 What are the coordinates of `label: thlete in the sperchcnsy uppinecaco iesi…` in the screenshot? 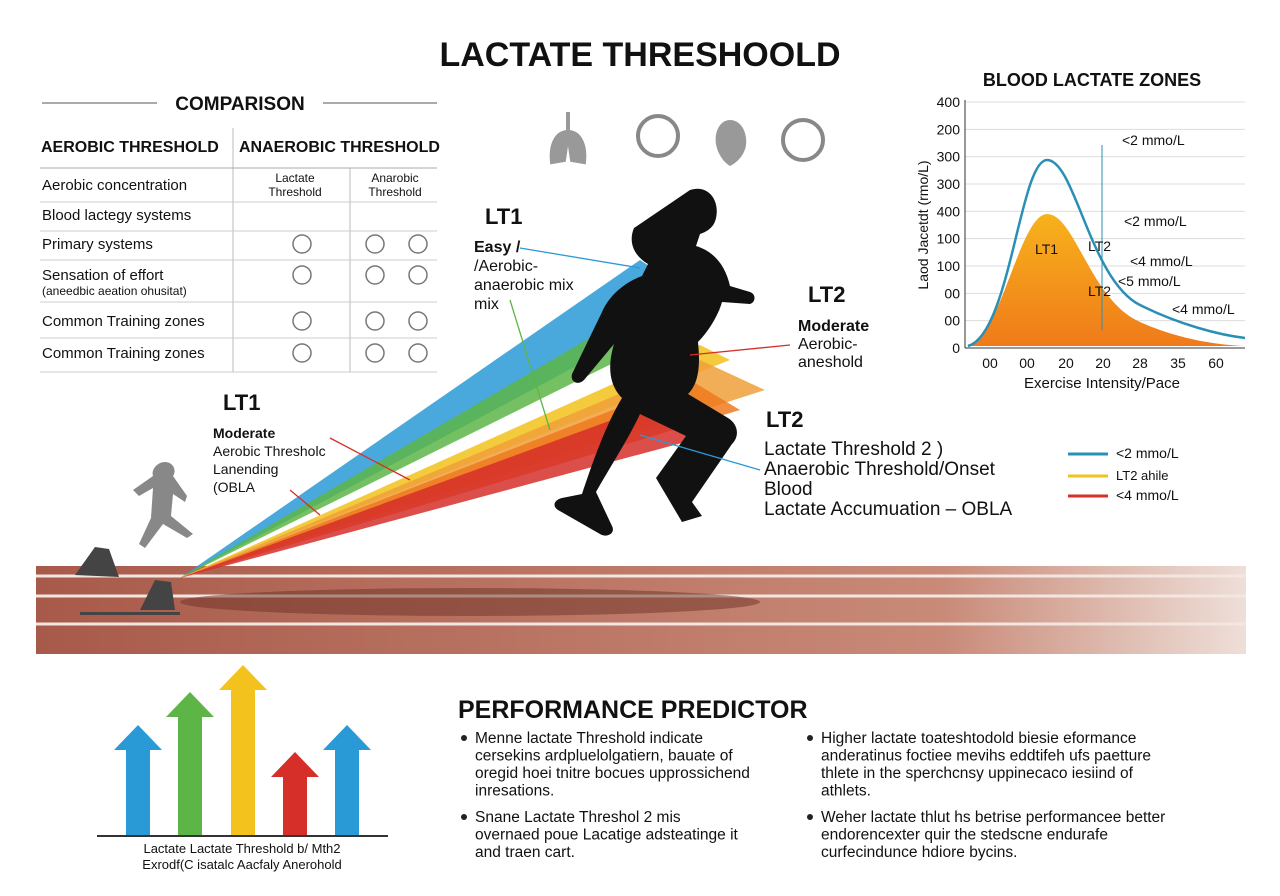 It's located at (977, 773).